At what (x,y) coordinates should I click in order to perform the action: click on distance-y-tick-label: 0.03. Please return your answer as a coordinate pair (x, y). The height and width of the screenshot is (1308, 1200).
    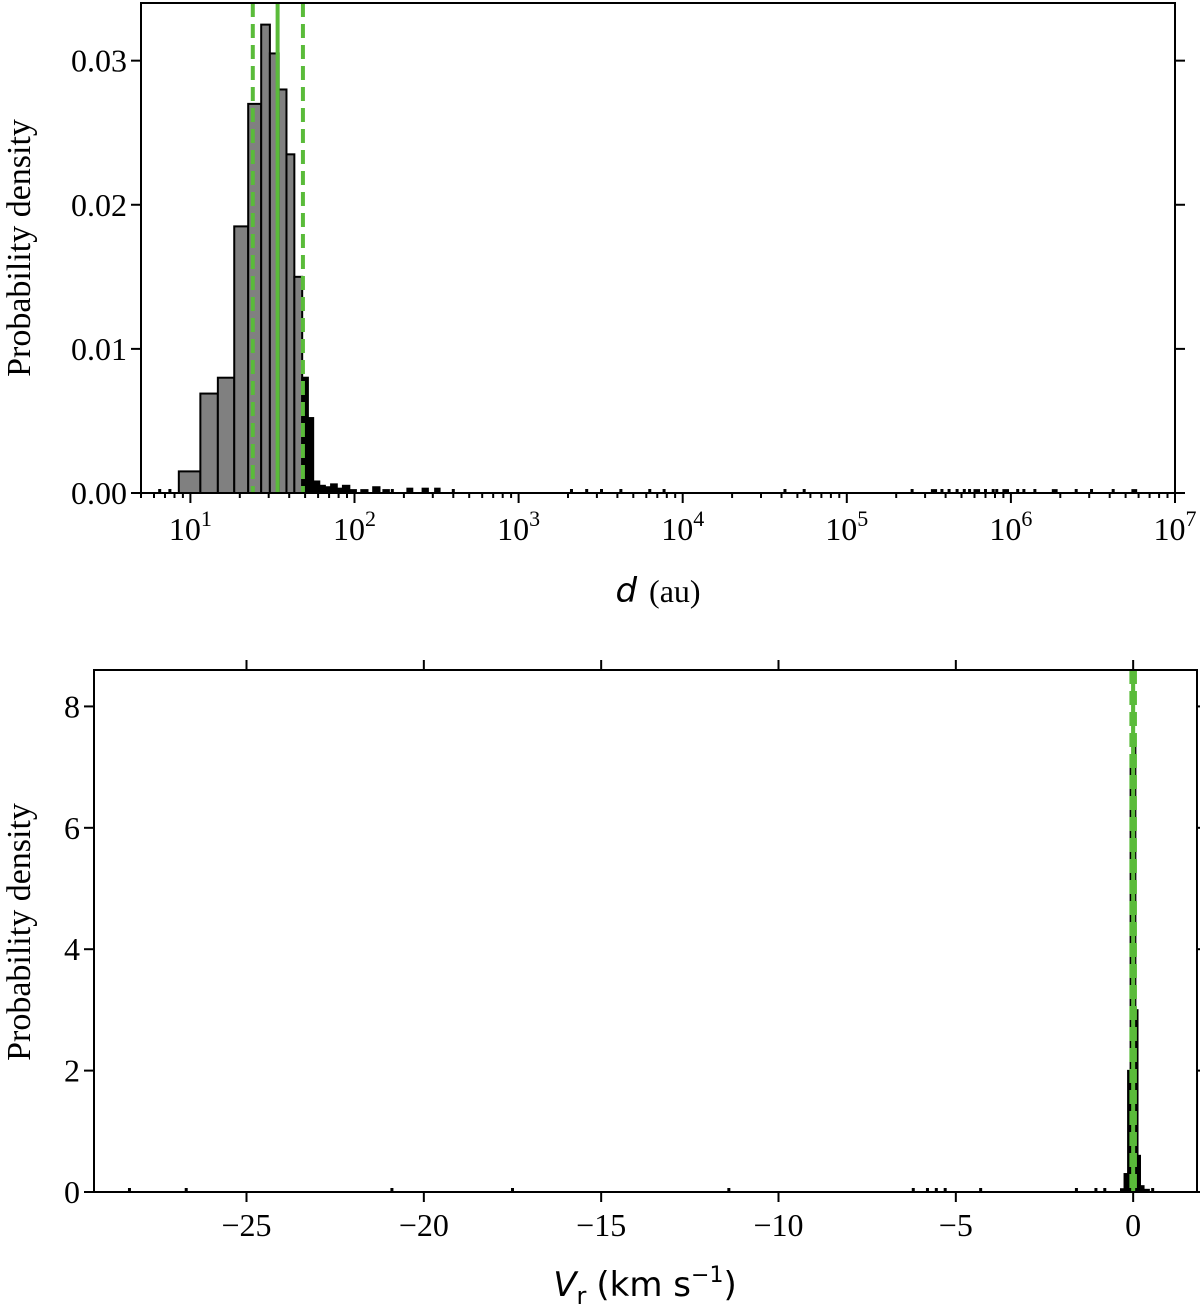
    Looking at the image, I should click on (99, 61).